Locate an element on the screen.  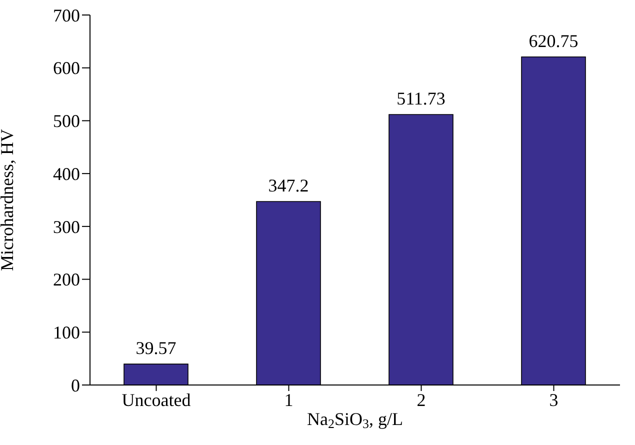
x-tick-label: 3 is located at coordinates (553, 400).